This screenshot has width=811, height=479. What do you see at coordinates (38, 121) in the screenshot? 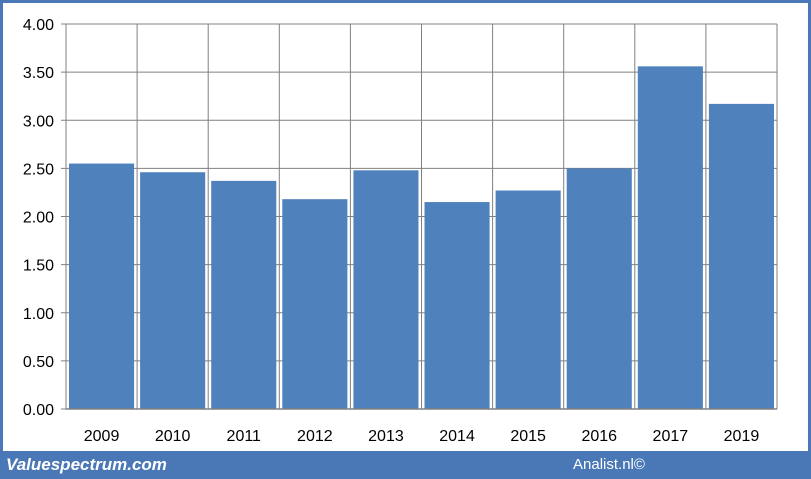
I see `y-tick-label: 3.00` at bounding box center [38, 121].